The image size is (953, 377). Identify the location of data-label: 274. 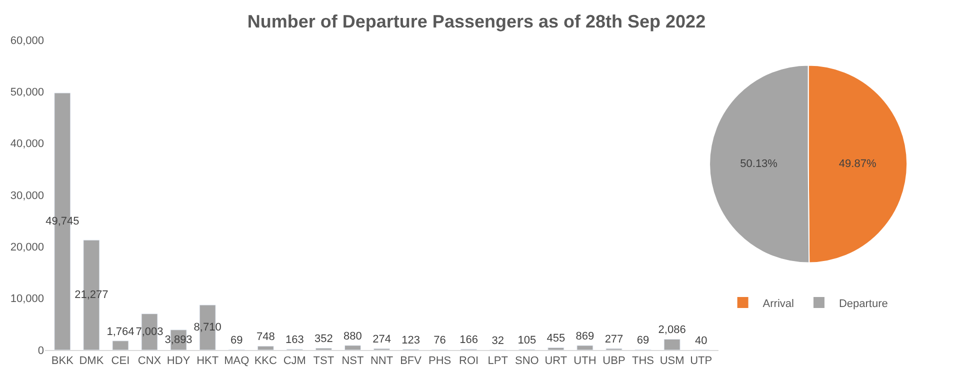
(381, 340).